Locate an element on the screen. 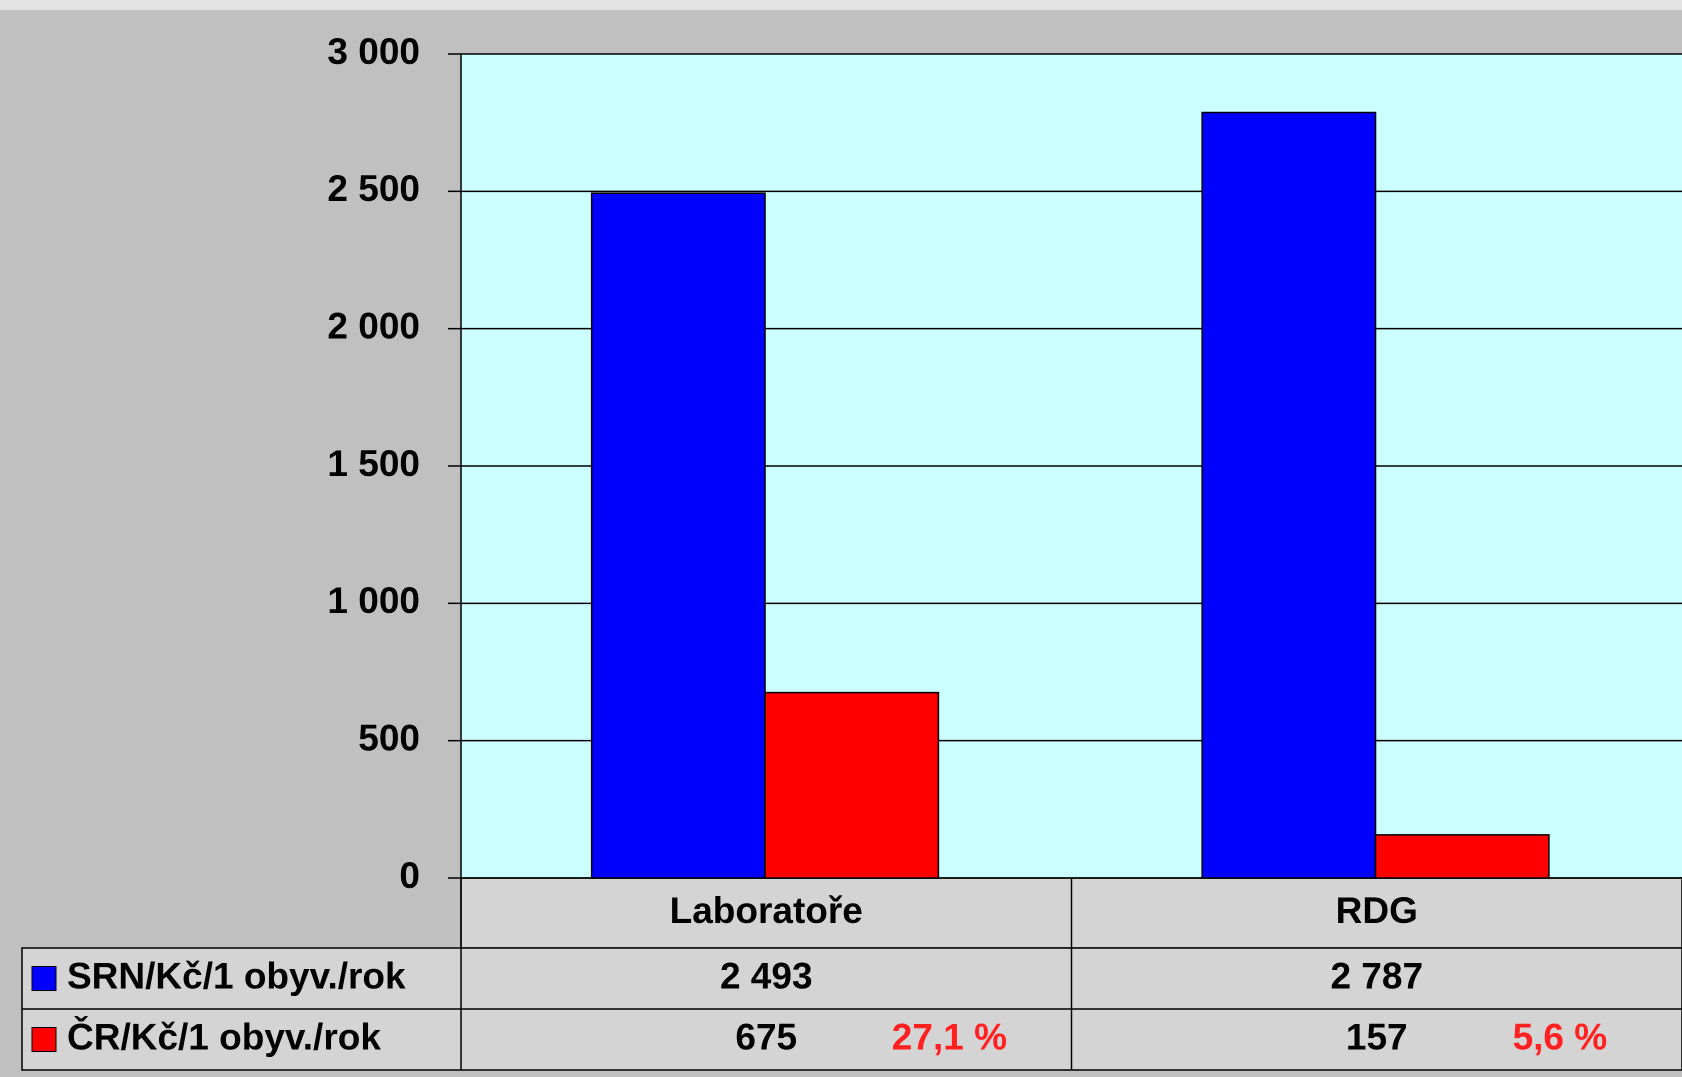 Image resolution: width=1682 pixels, height=1077 pixels. y-tick-label: 2 000 is located at coordinates (373, 325).